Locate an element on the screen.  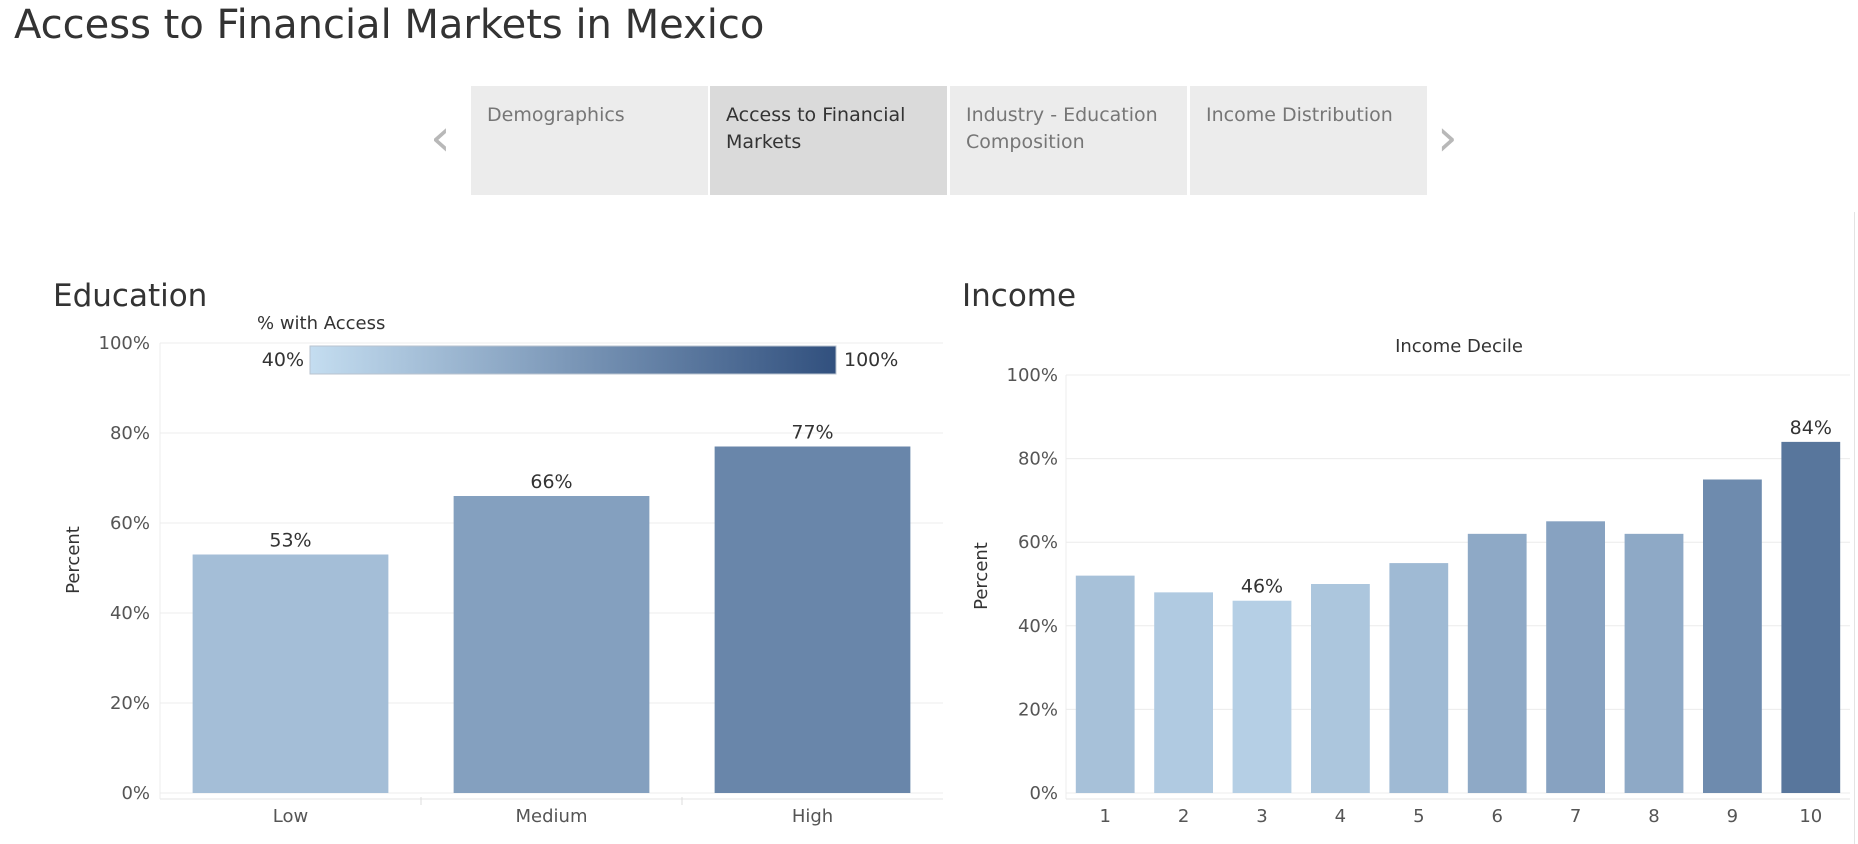
inc-x-tick-label: 3 is located at coordinates (1261, 816).